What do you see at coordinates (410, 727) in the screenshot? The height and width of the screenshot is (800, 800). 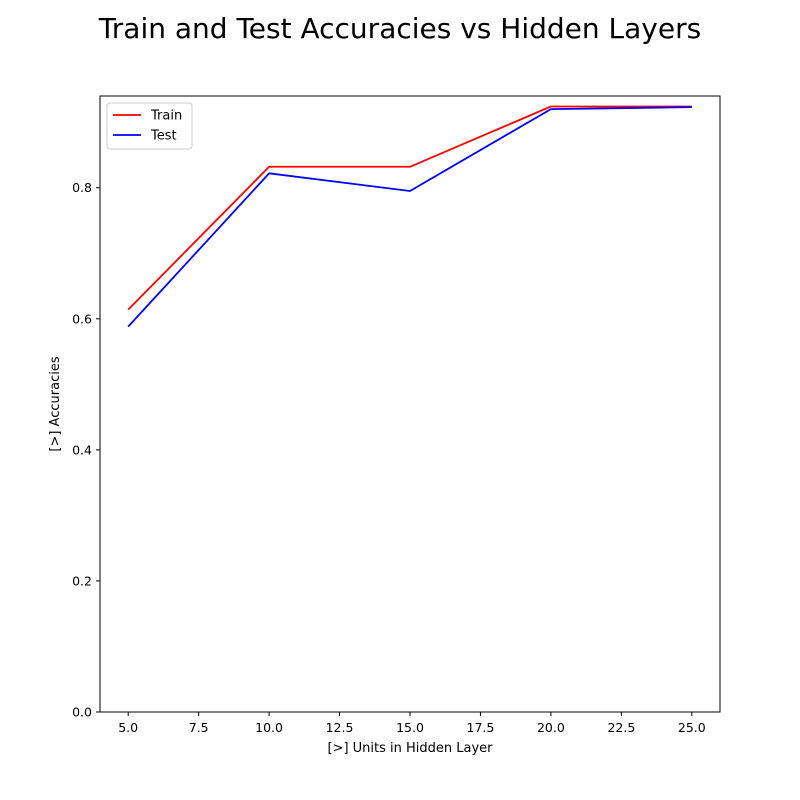 I see `x-tick-label: 15.0` at bounding box center [410, 727].